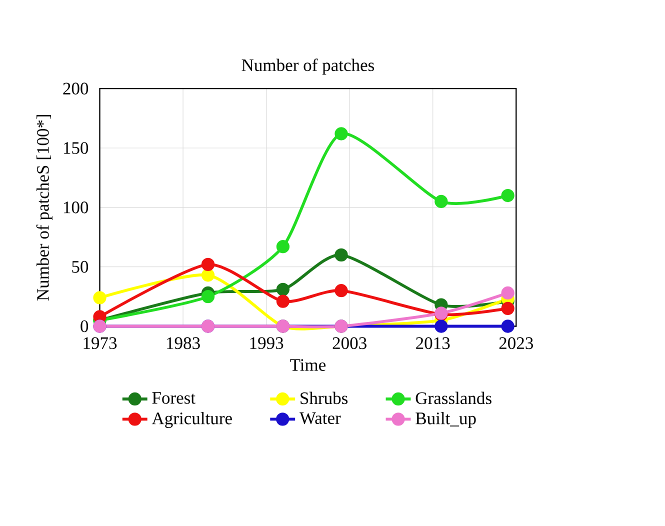 The image size is (665, 526). Describe the element at coordinates (192, 420) in the screenshot. I see `legend-label: Agriculture` at that location.